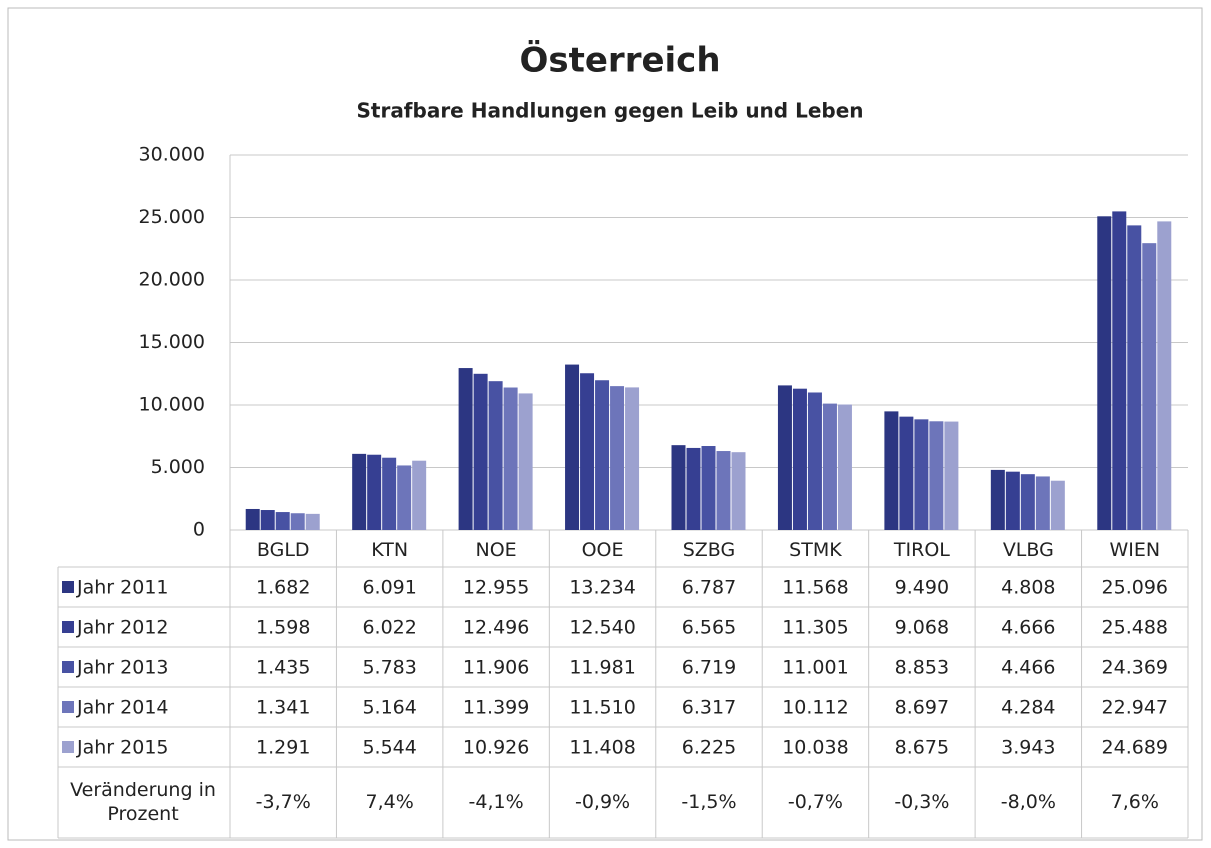  I want to click on table-cell: 4.466, so click(1028, 668).